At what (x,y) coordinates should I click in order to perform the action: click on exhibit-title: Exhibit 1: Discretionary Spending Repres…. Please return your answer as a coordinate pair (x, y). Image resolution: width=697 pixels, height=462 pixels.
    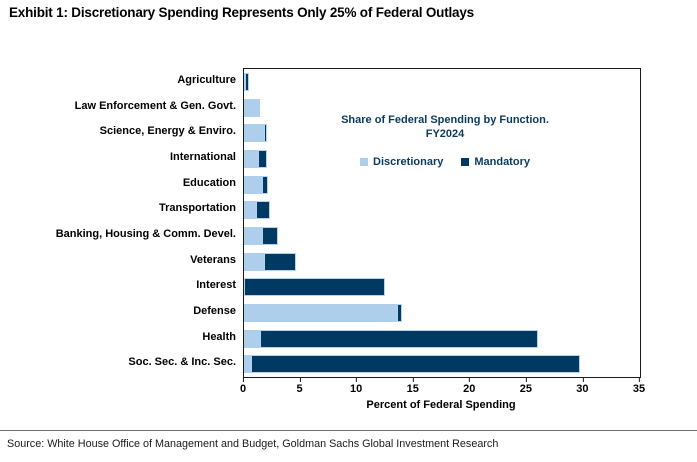
    Looking at the image, I should click on (241, 12).